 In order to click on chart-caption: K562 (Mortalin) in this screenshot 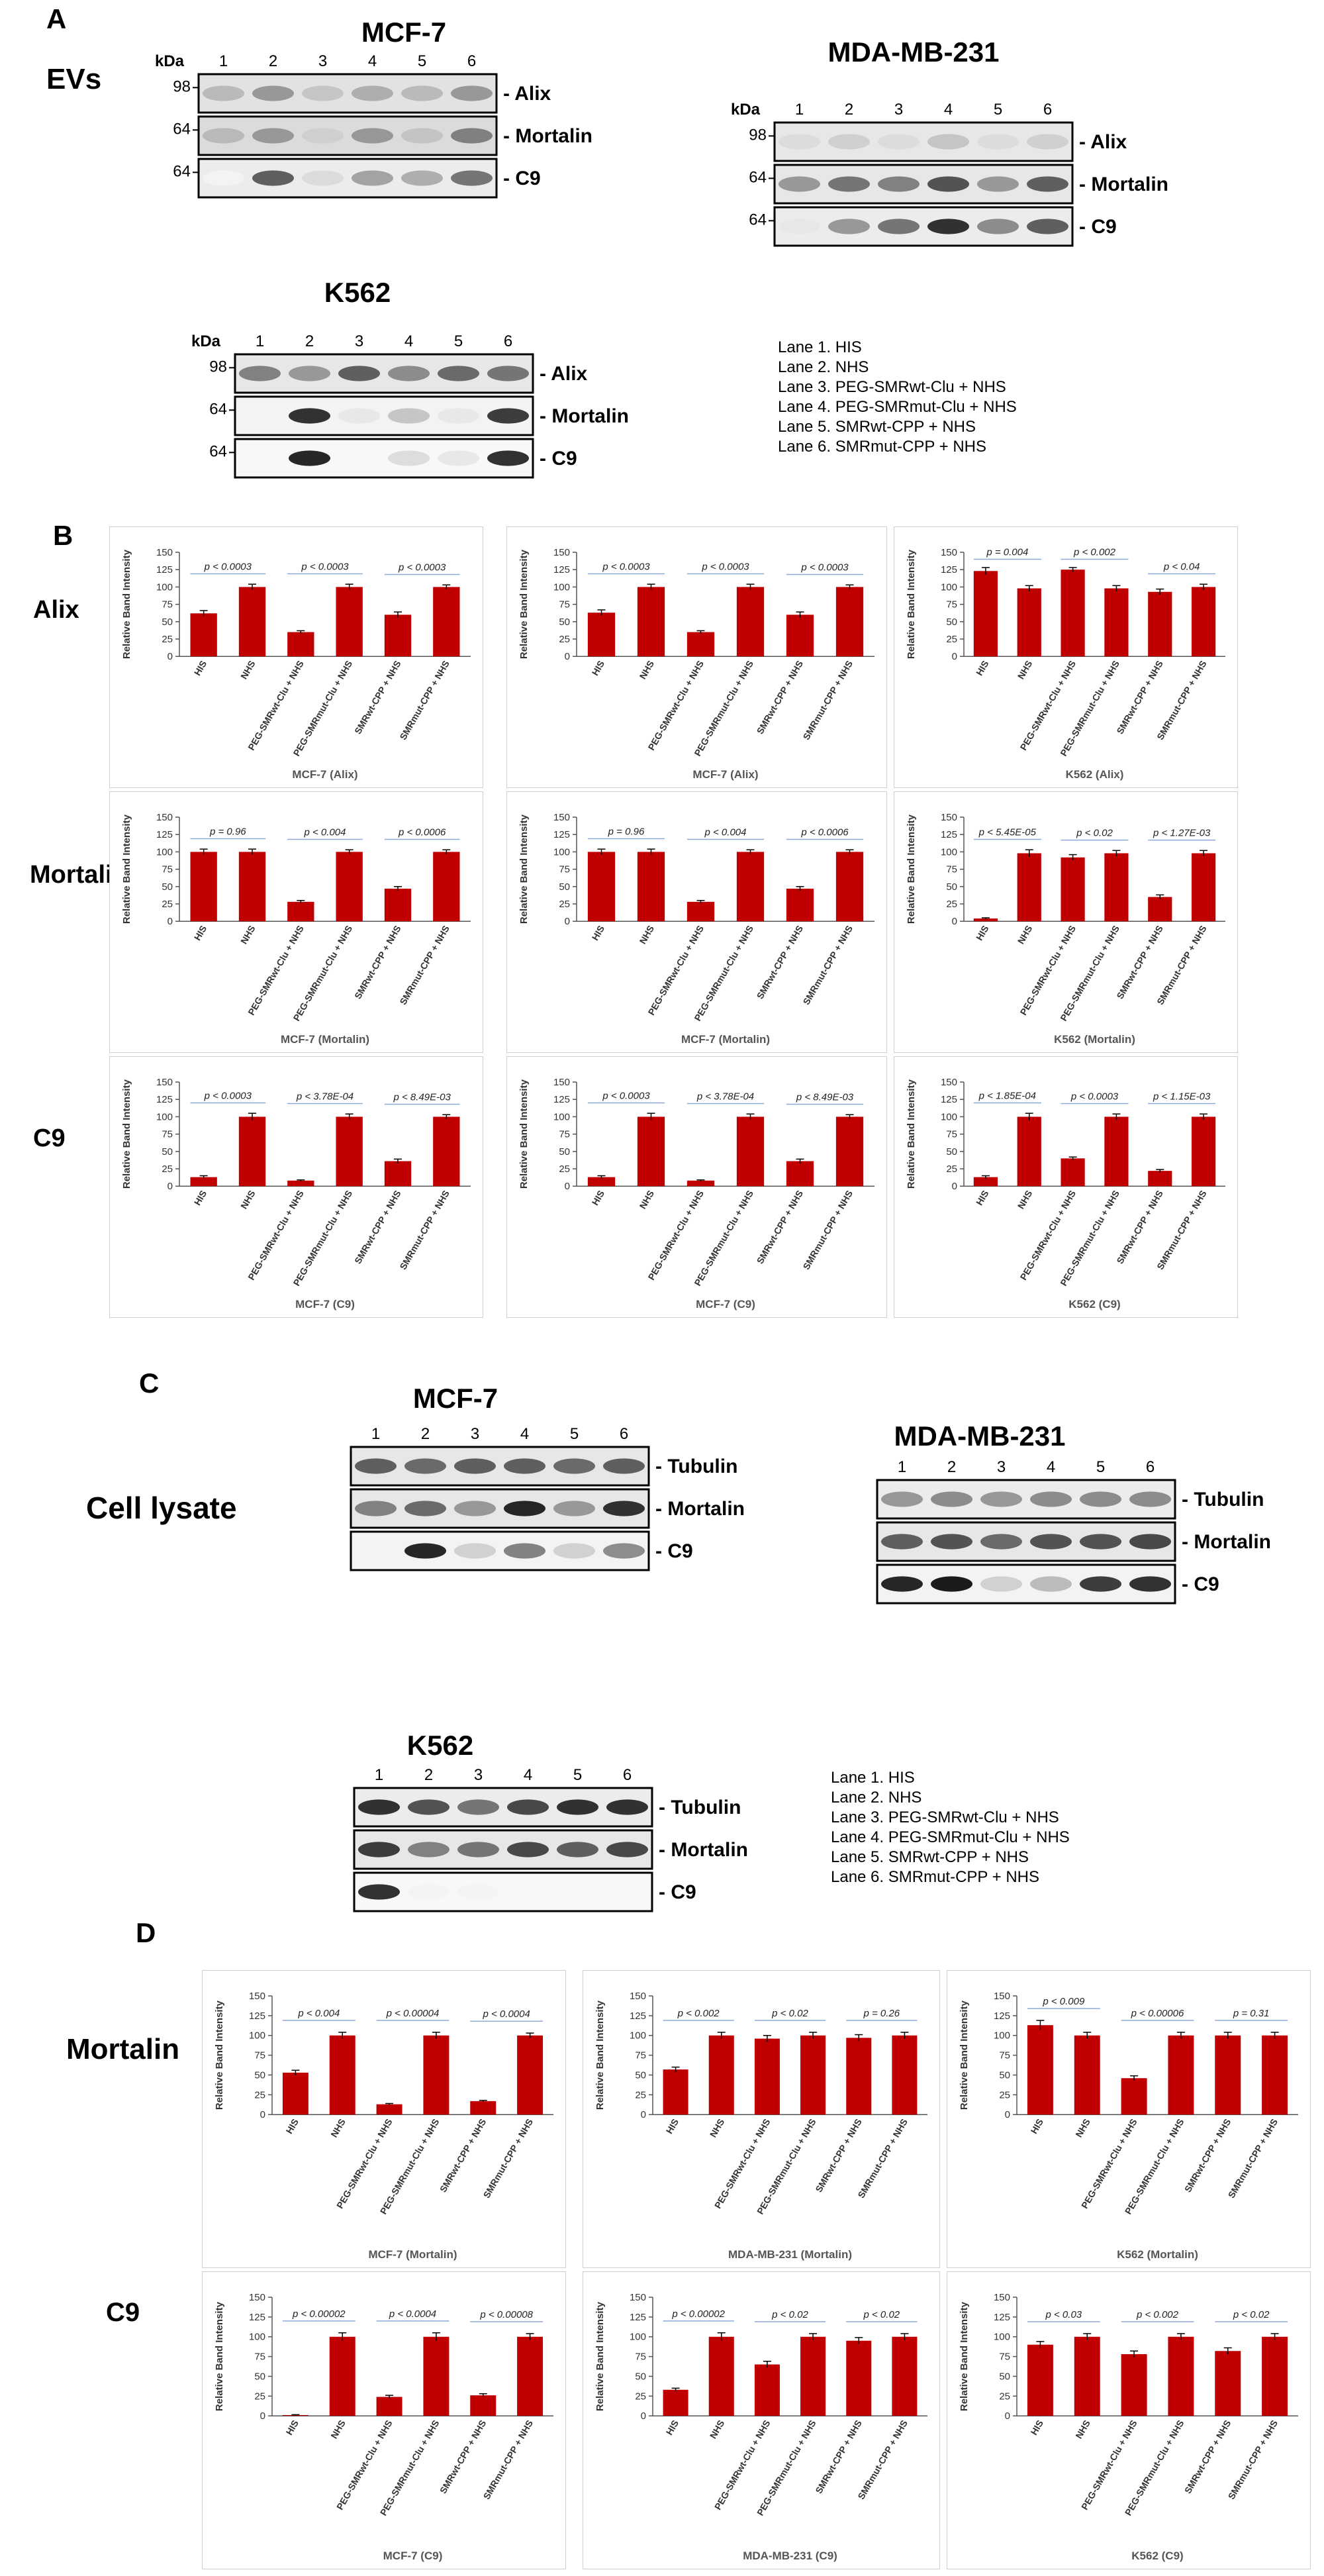, I will do `click(1157, 2254)`.